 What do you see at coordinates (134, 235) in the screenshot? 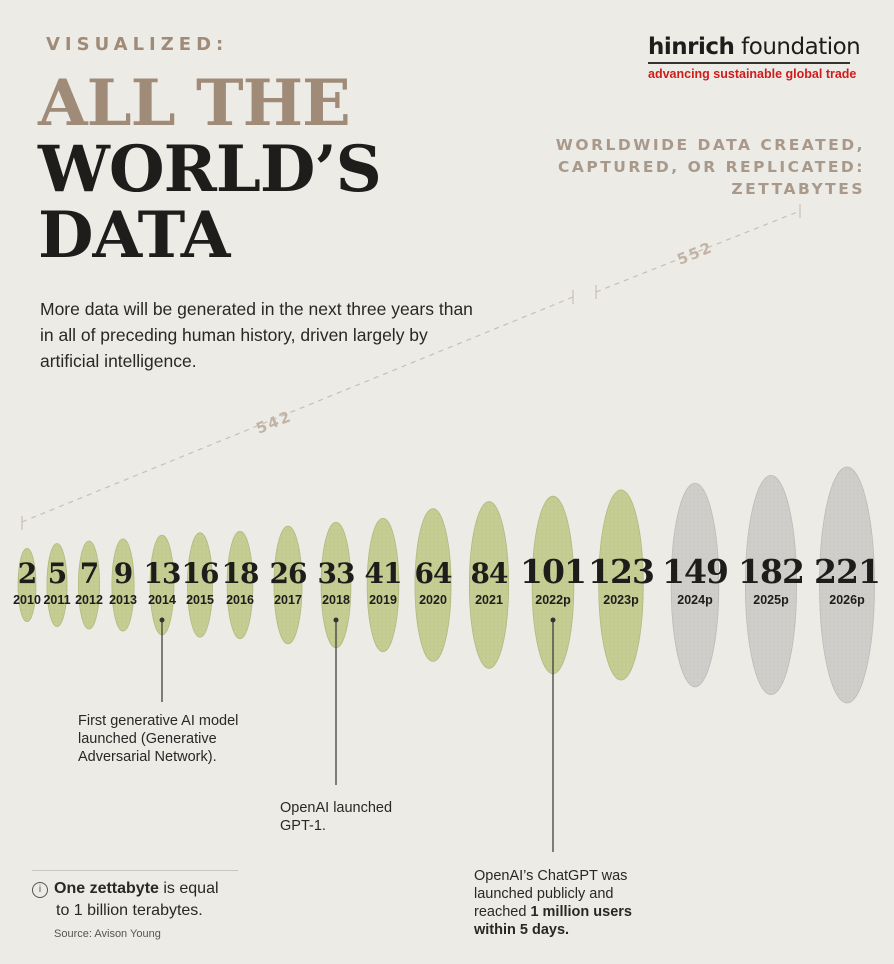
I see `title-line-3: DATA` at bounding box center [134, 235].